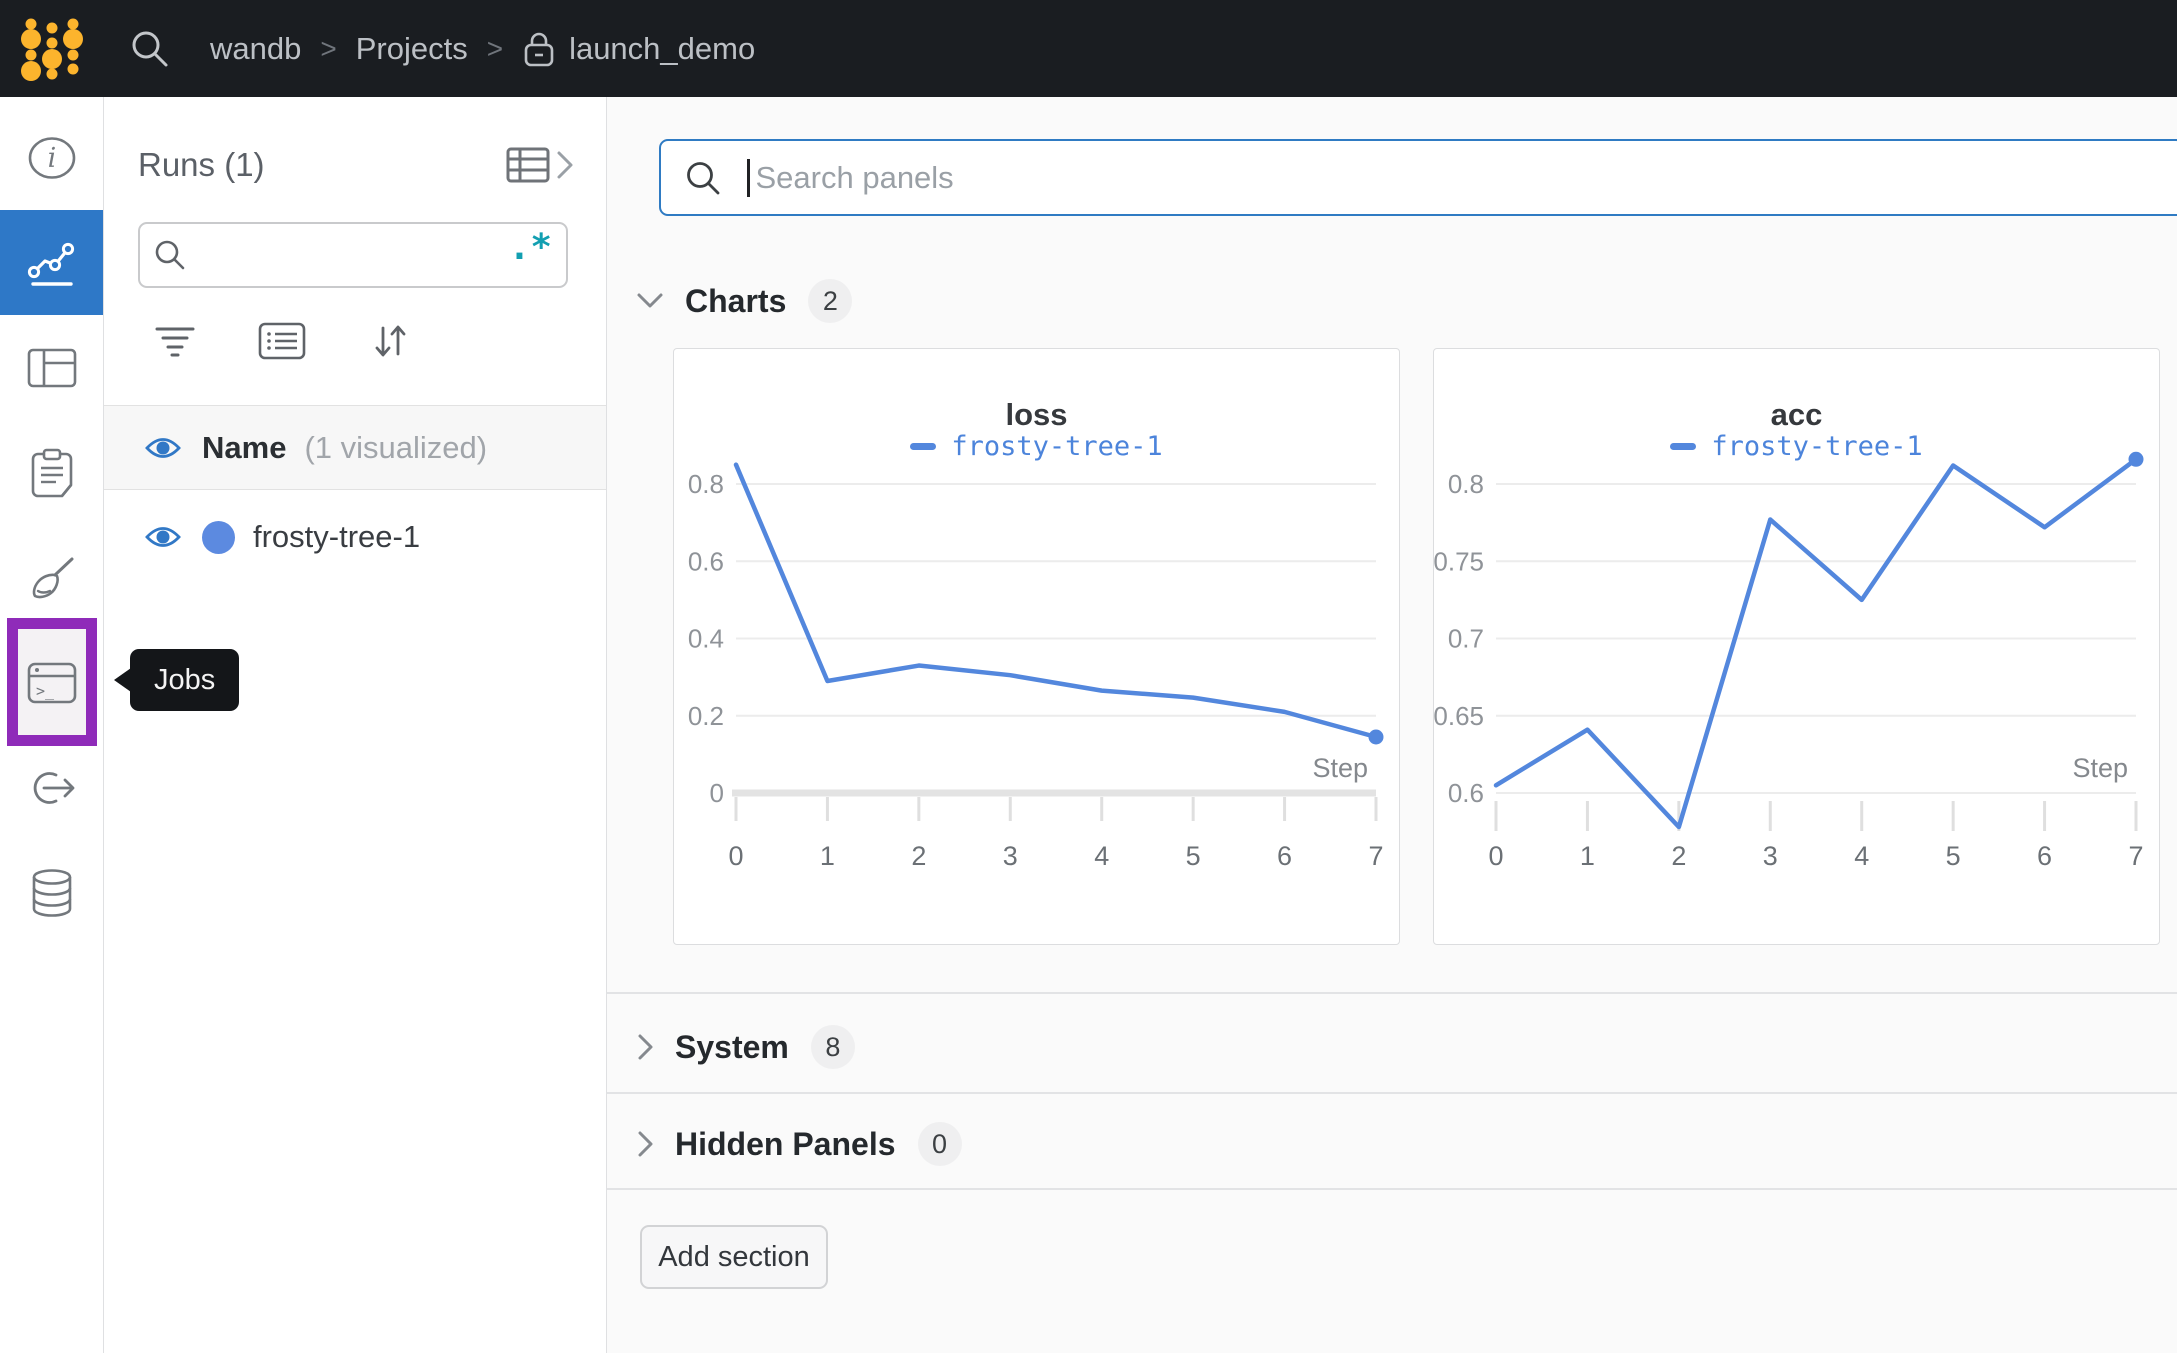 The image size is (2177, 1353). I want to click on section-label: Charts, so click(736, 300).